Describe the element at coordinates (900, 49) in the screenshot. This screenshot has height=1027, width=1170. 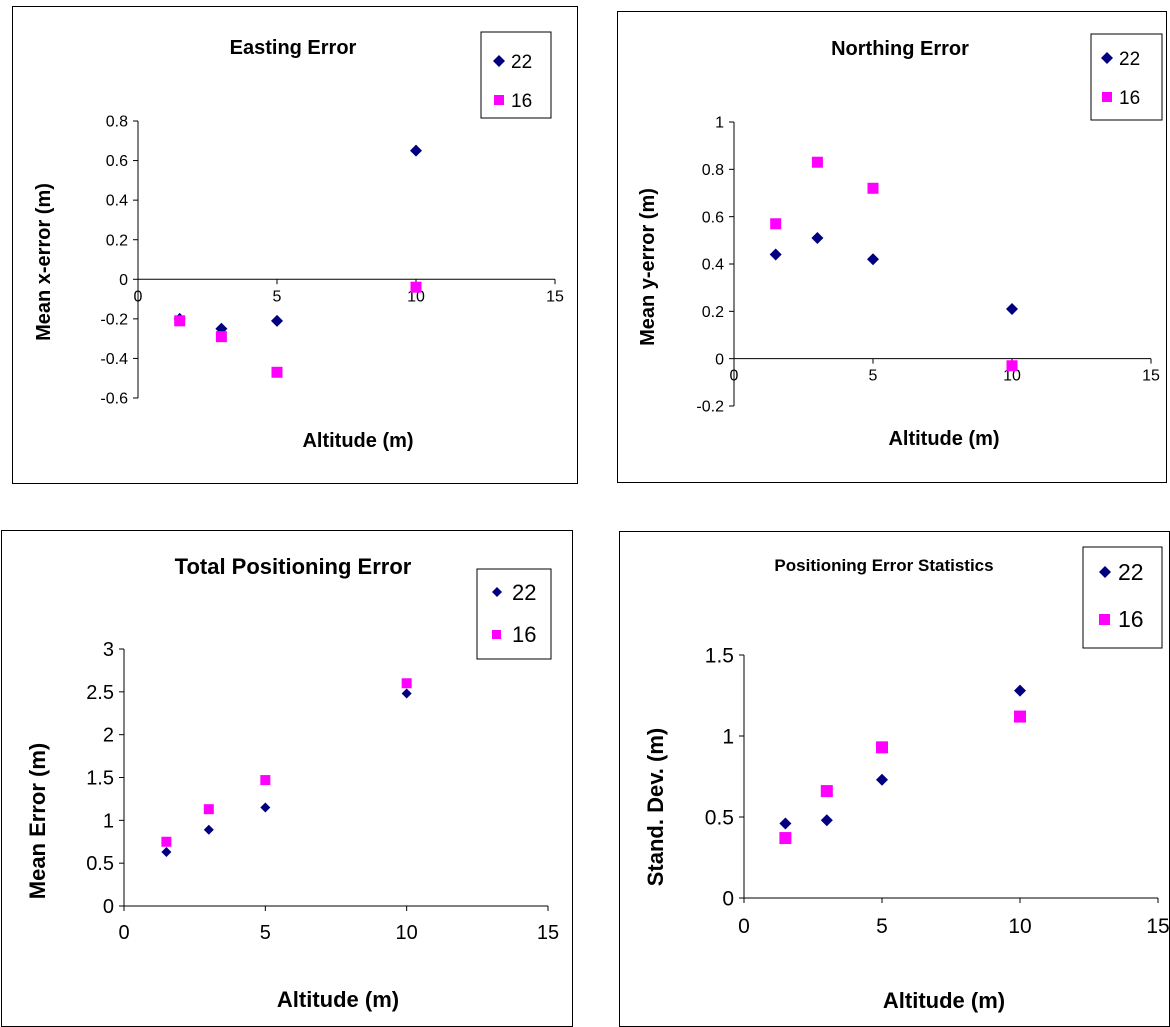
I see `chart-title: Northing Error` at that location.